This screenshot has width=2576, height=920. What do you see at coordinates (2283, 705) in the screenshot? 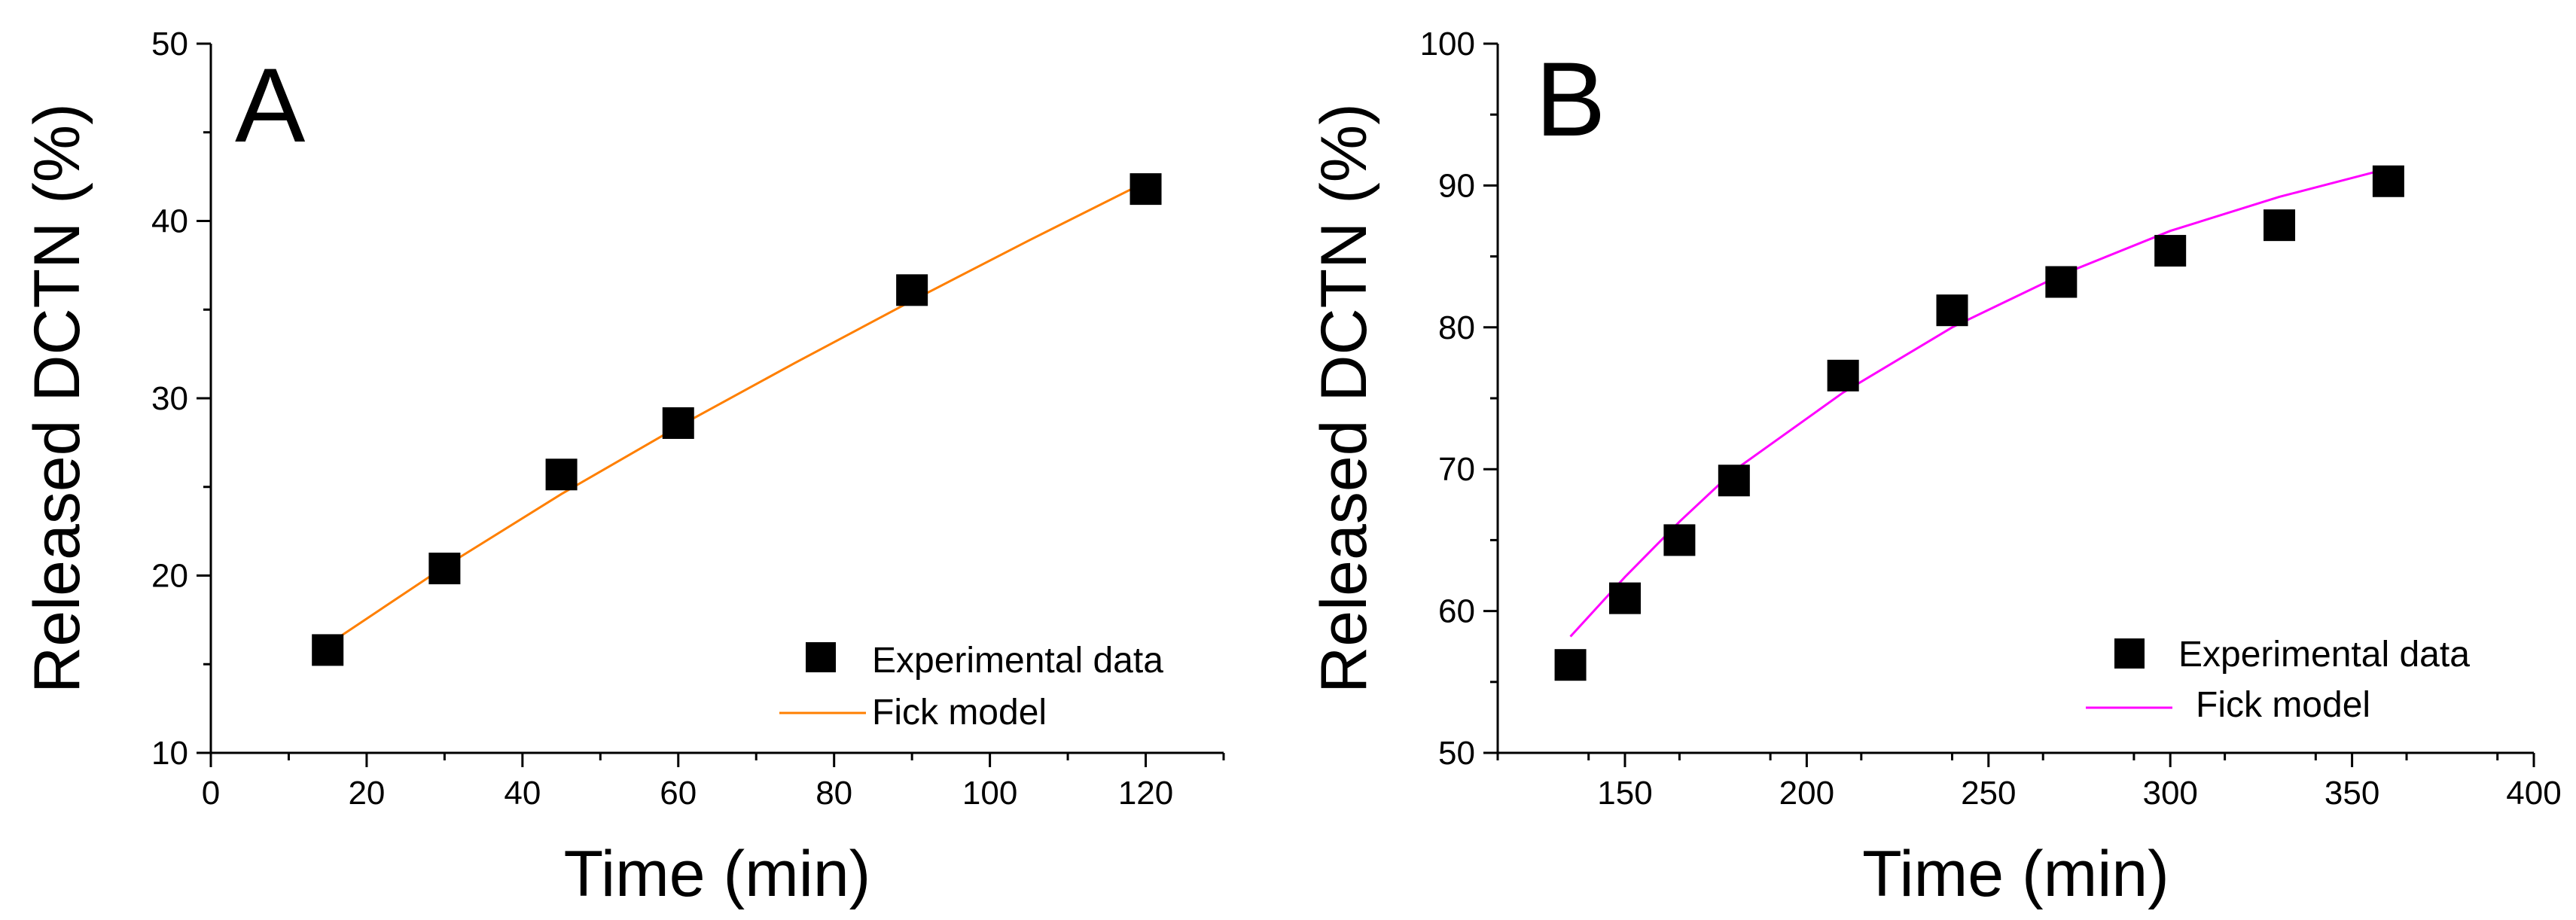
I see `panel-b-legend-label-fick: Fick model` at bounding box center [2283, 705].